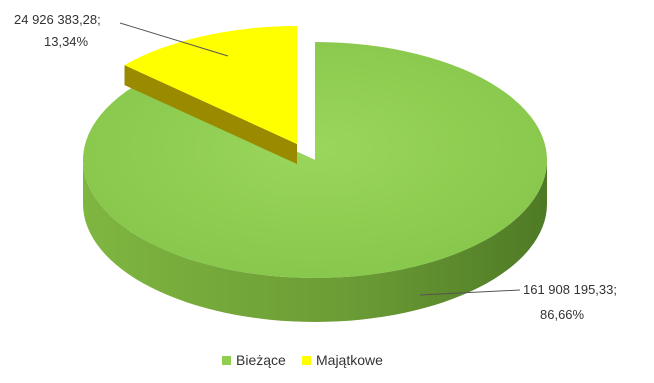 The width and height of the screenshot is (654, 383). What do you see at coordinates (570, 289) in the screenshot?
I see `data-label-biezace-value: 161 908 195,33;` at bounding box center [570, 289].